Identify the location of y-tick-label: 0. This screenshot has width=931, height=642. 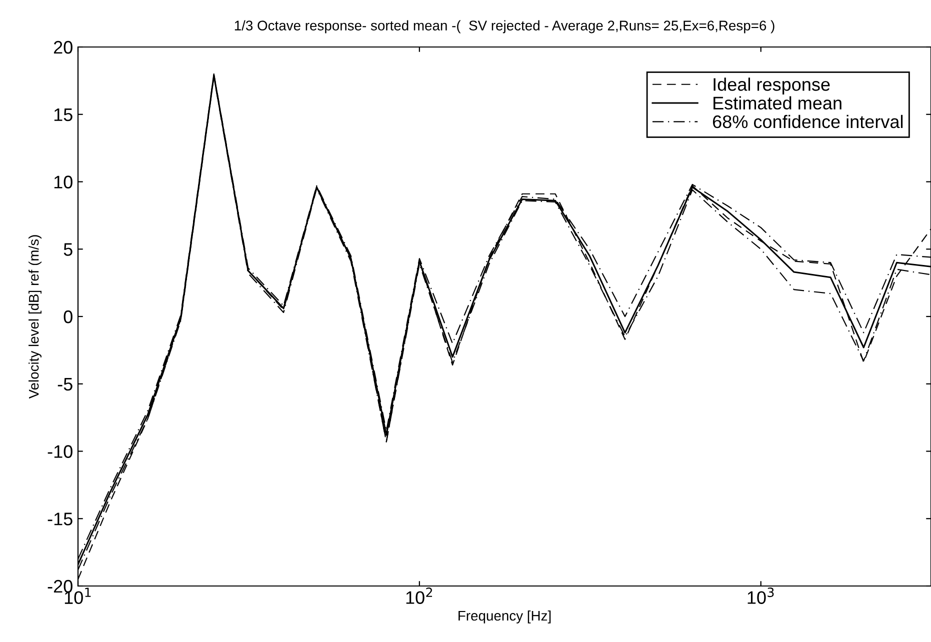
(68, 317).